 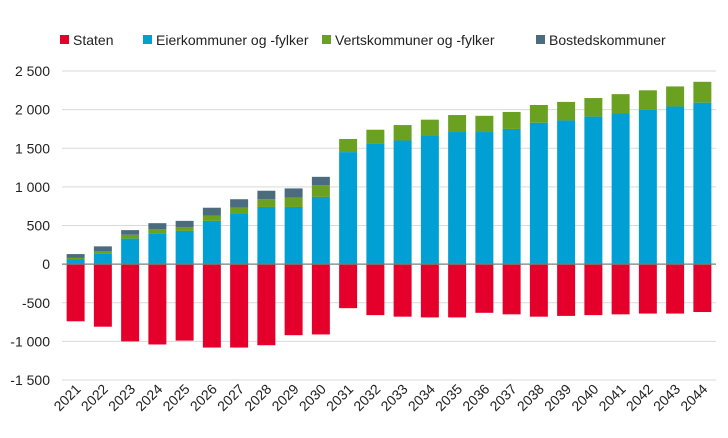 I want to click on x-tick-label: 2042, so click(x=639, y=397).